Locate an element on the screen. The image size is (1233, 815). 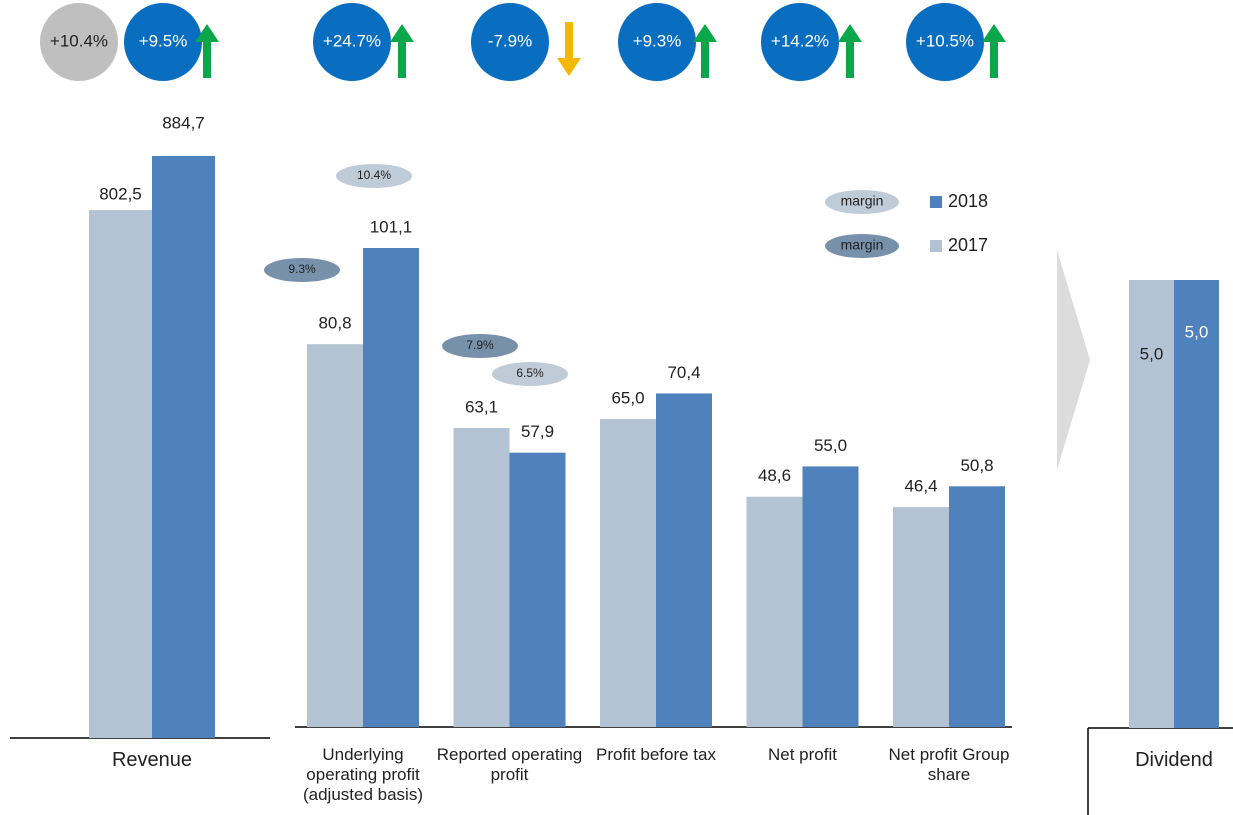
value-label: 46,4 is located at coordinates (920, 486).